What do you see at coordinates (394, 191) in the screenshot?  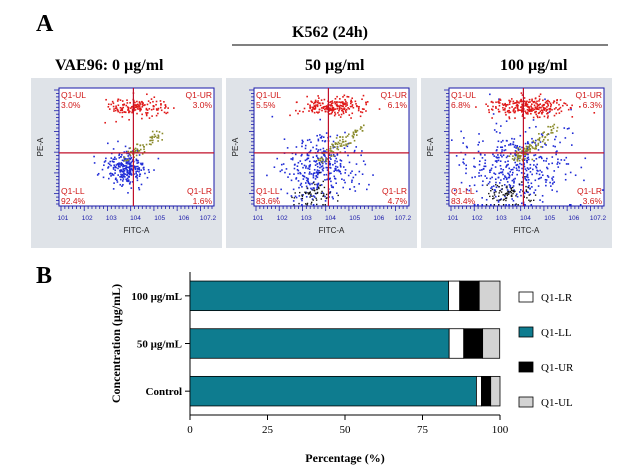 I see `quadrant-label-lr: Q1-LR` at bounding box center [394, 191].